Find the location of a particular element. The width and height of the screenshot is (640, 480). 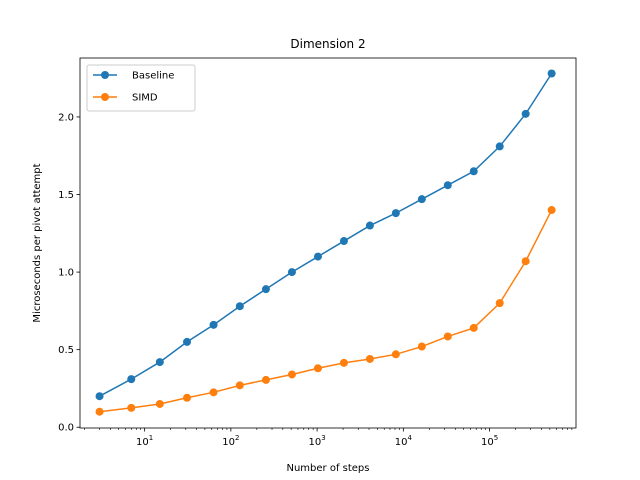

x-tick-label: 10² is located at coordinates (230, 441).